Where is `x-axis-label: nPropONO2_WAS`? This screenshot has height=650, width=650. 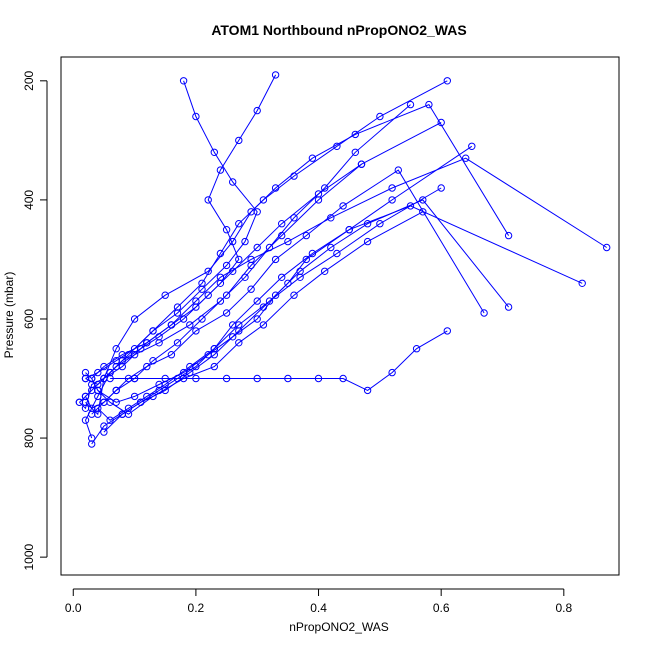
x-axis-label: nPropONO2_WAS is located at coordinates (339, 627).